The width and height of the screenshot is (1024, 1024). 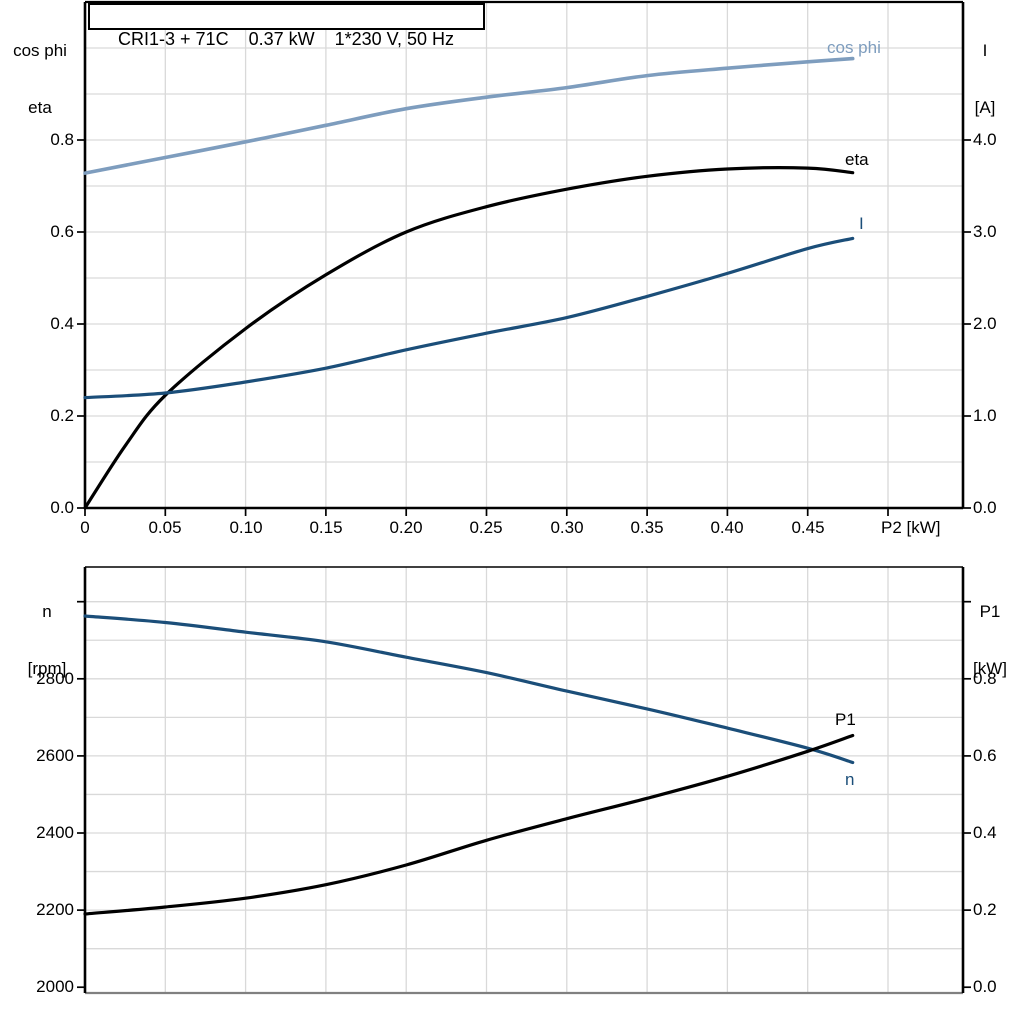 What do you see at coordinates (246, 527) in the screenshot?
I see `x-axis-tick-label: 0.10` at bounding box center [246, 527].